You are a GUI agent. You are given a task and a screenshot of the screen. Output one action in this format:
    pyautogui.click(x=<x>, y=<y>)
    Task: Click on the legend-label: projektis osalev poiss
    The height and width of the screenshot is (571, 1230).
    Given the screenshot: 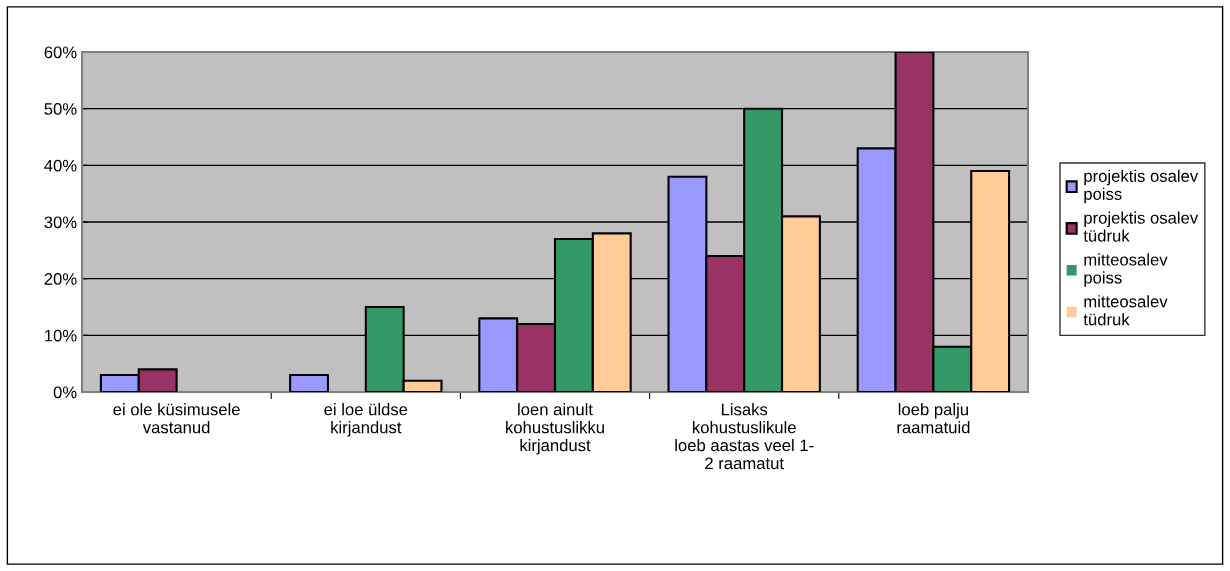 What is the action you would take?
    pyautogui.click(x=1141, y=186)
    